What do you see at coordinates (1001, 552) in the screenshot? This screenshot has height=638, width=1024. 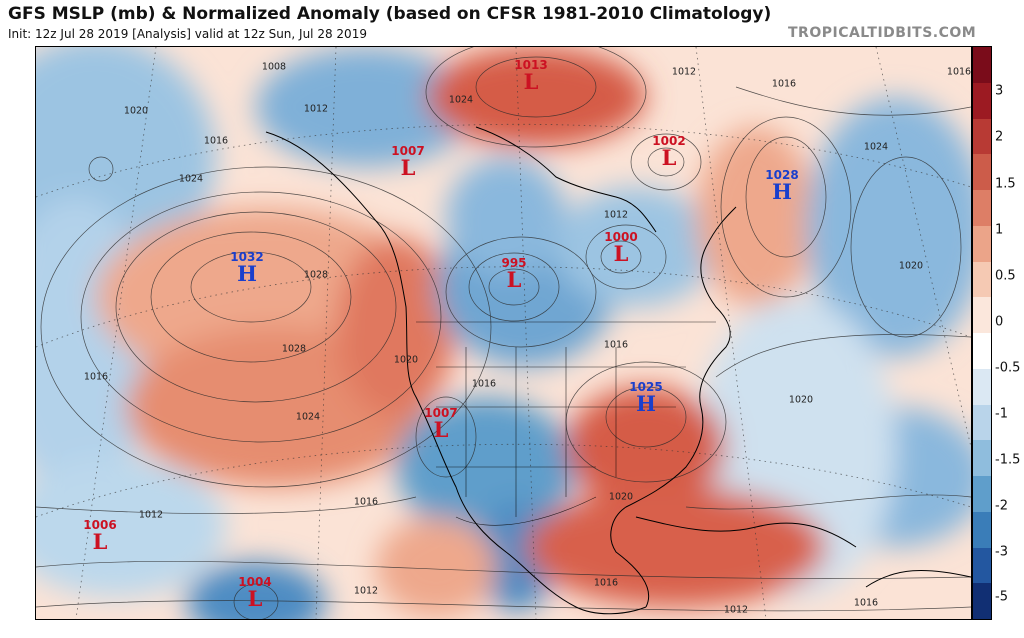 I see `colorbar-label: -3` at bounding box center [1001, 552].